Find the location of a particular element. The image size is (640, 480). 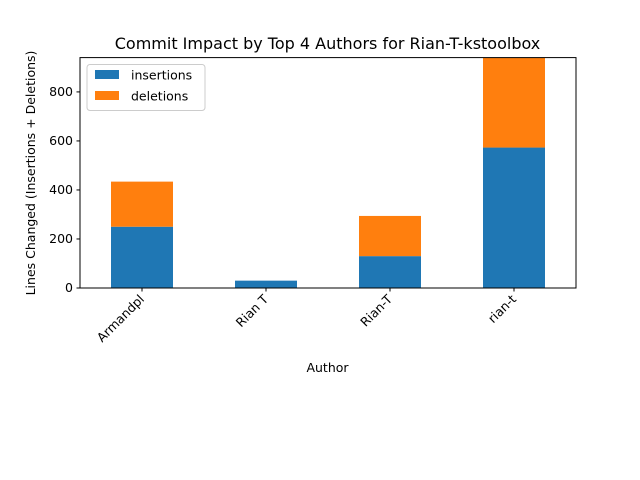

x-axis: Armandpl Rian T Rian-T rian-t is located at coordinates (306, 316).